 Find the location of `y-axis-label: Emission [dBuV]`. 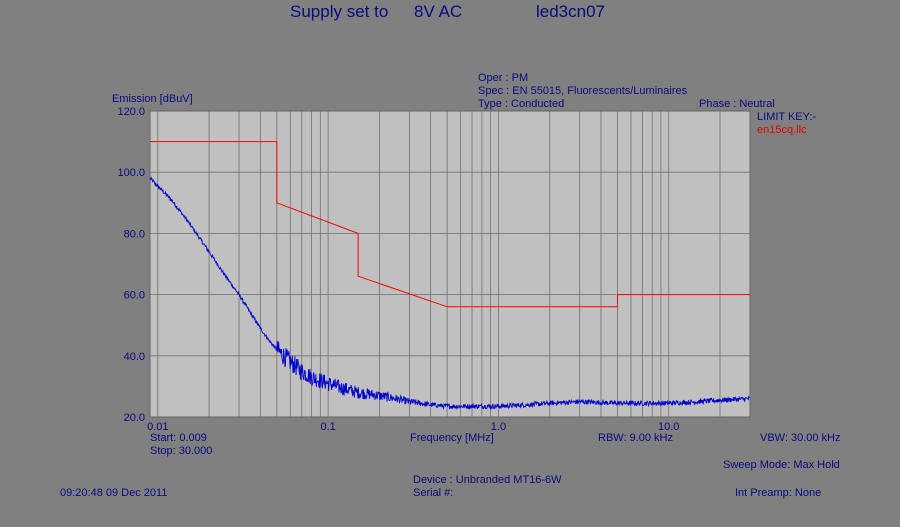

y-axis-label: Emission [dBuV] is located at coordinates (152, 99).